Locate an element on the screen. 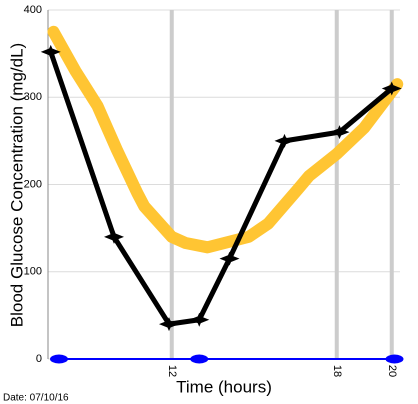  x-tick-label: 12 is located at coordinates (172, 371).